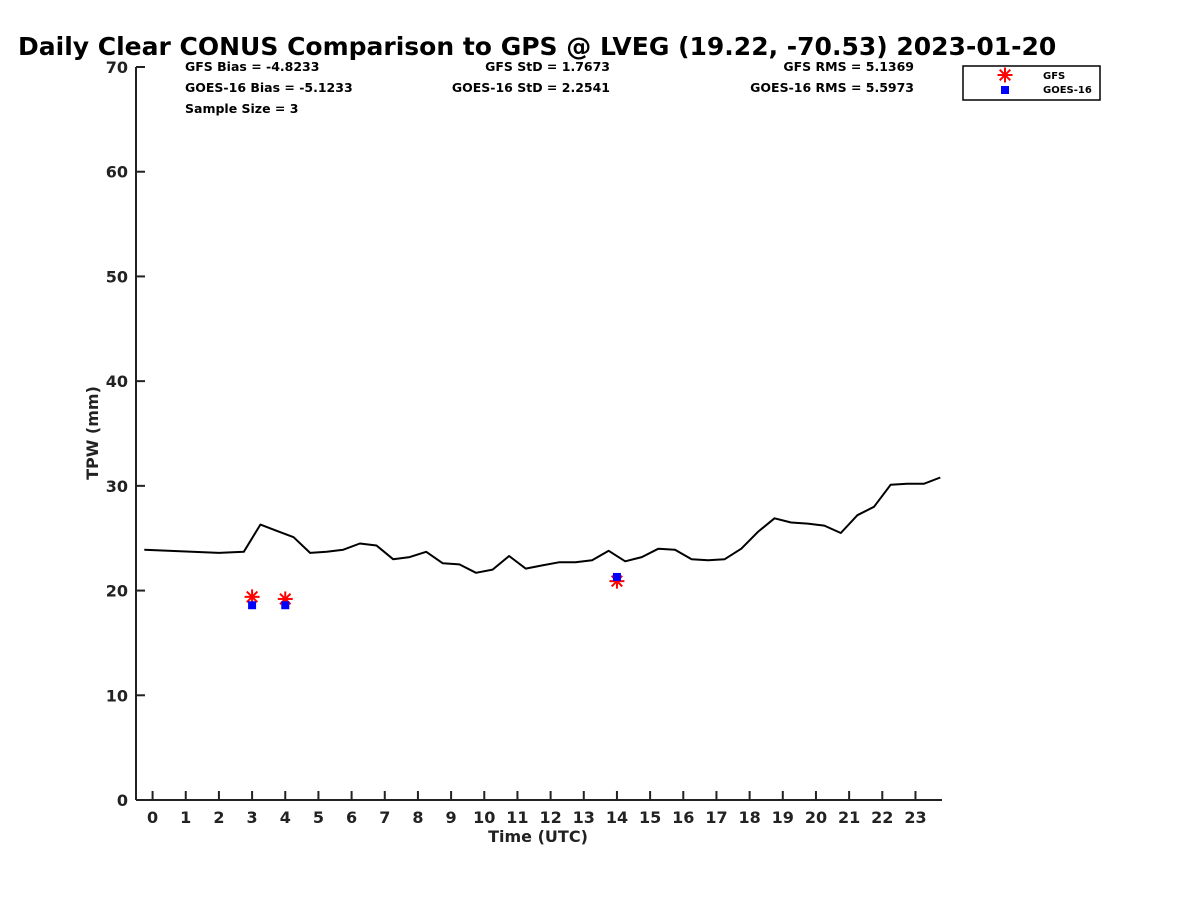 The width and height of the screenshot is (1200, 900). Describe the element at coordinates (252, 817) in the screenshot. I see `x-tick-label: 3` at that location.